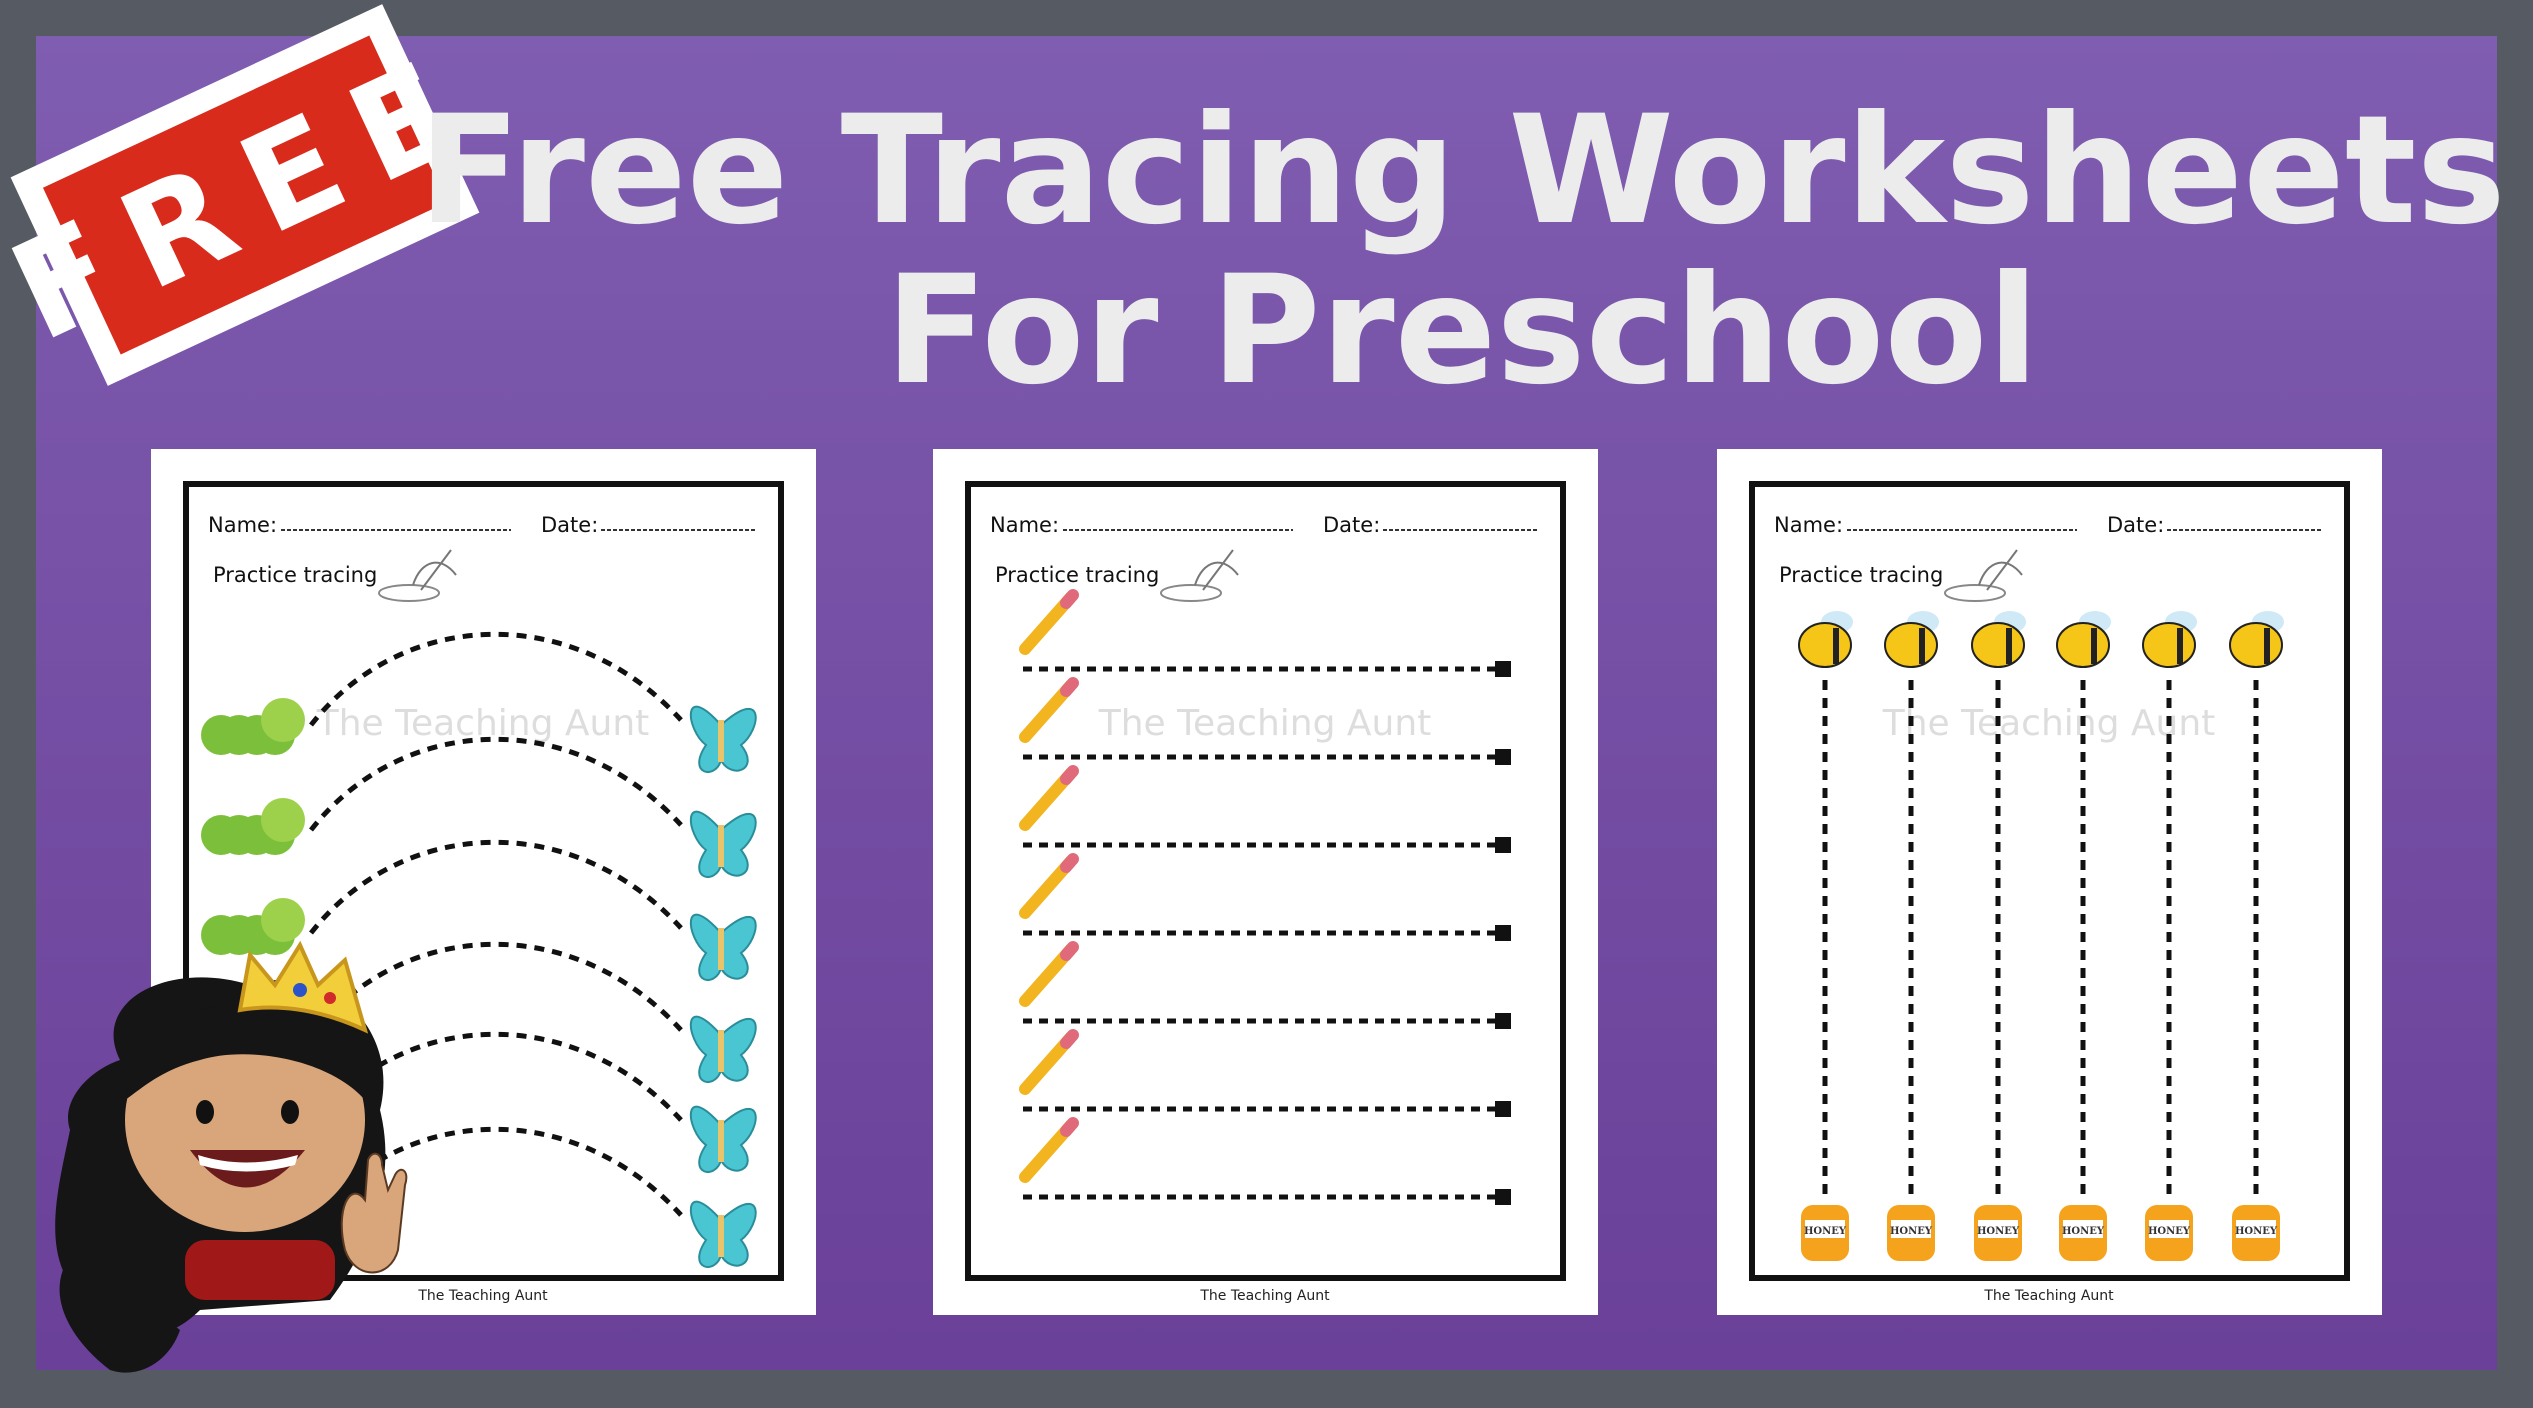 The image size is (2533, 1408). I want to click on teaching-aunt-character, so click(231, 1156).